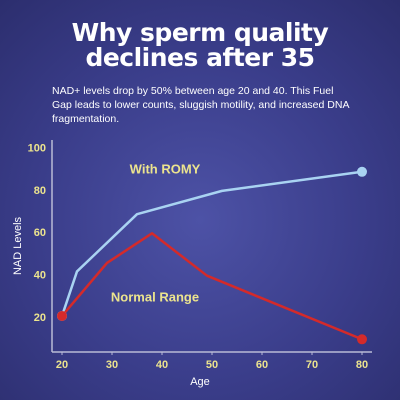 This screenshot has width=400, height=400. I want to click on y-tick-label: 100, so click(37, 148).